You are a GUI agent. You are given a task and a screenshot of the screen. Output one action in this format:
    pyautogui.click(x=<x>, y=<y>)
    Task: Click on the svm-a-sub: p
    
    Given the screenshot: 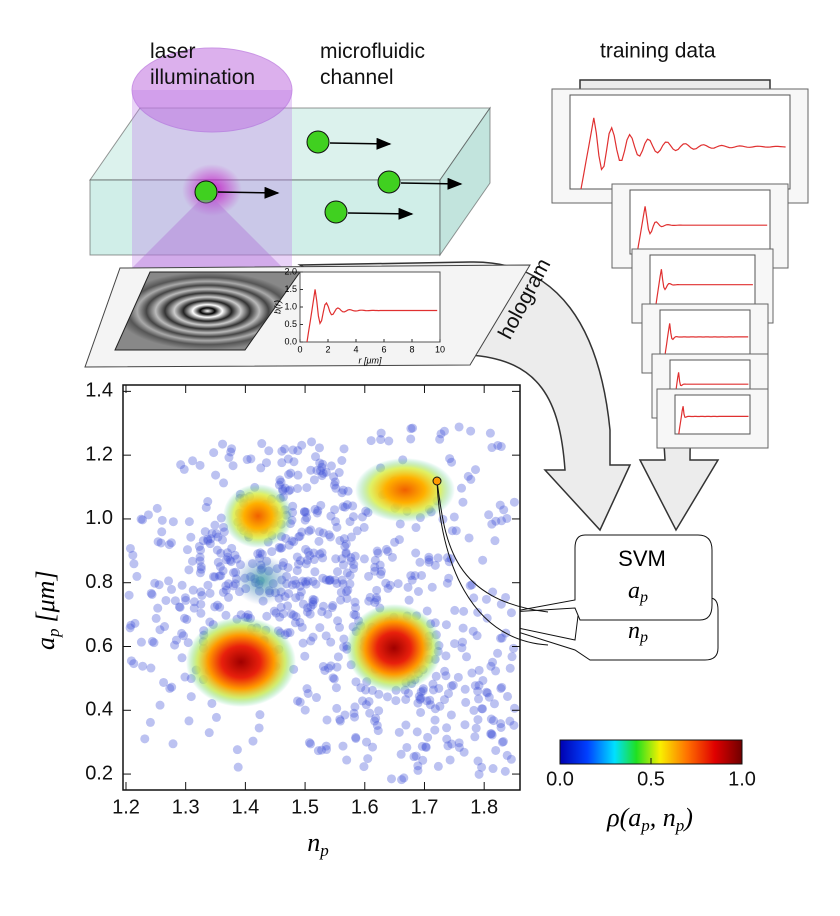 What is the action you would take?
    pyautogui.click(x=643, y=597)
    